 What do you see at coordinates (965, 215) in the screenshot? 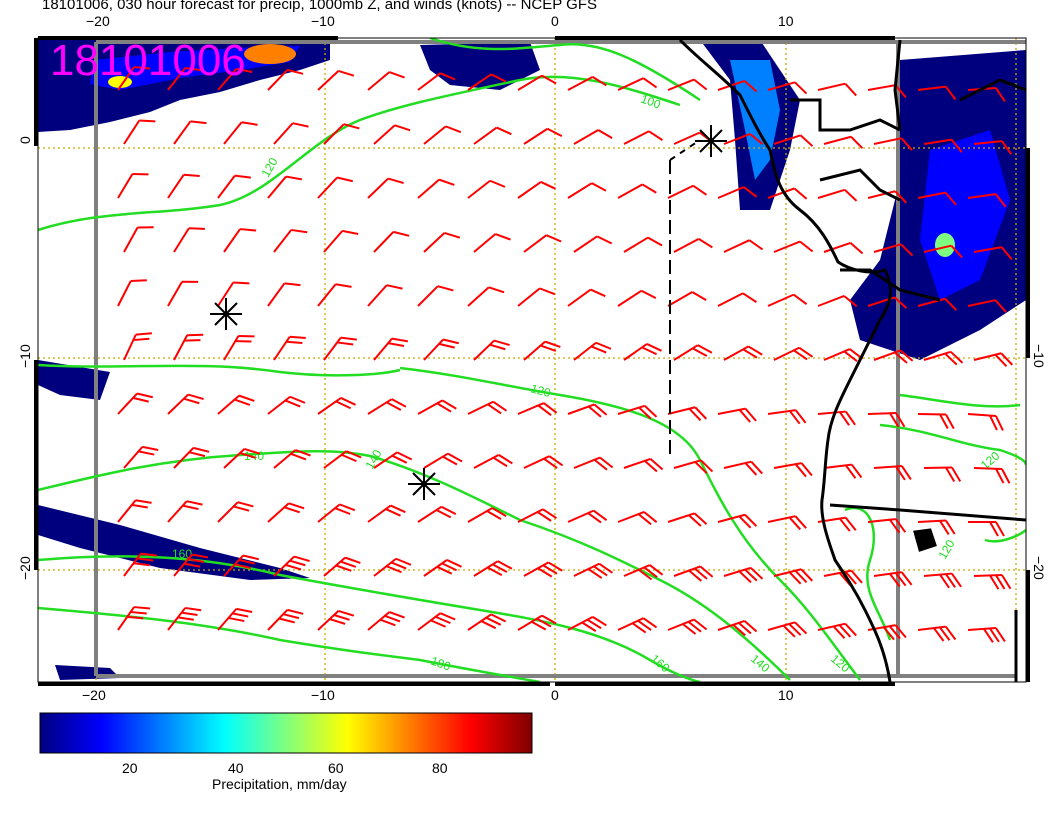
I see `precip-patch-congo-core` at bounding box center [965, 215].